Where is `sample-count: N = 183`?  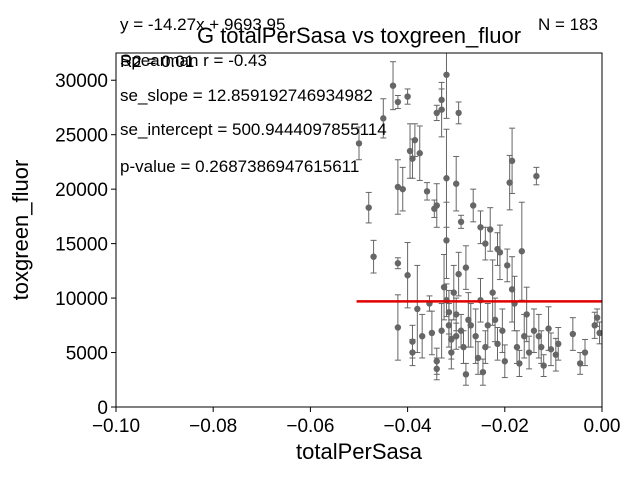 sample-count: N = 183 is located at coordinates (568, 24).